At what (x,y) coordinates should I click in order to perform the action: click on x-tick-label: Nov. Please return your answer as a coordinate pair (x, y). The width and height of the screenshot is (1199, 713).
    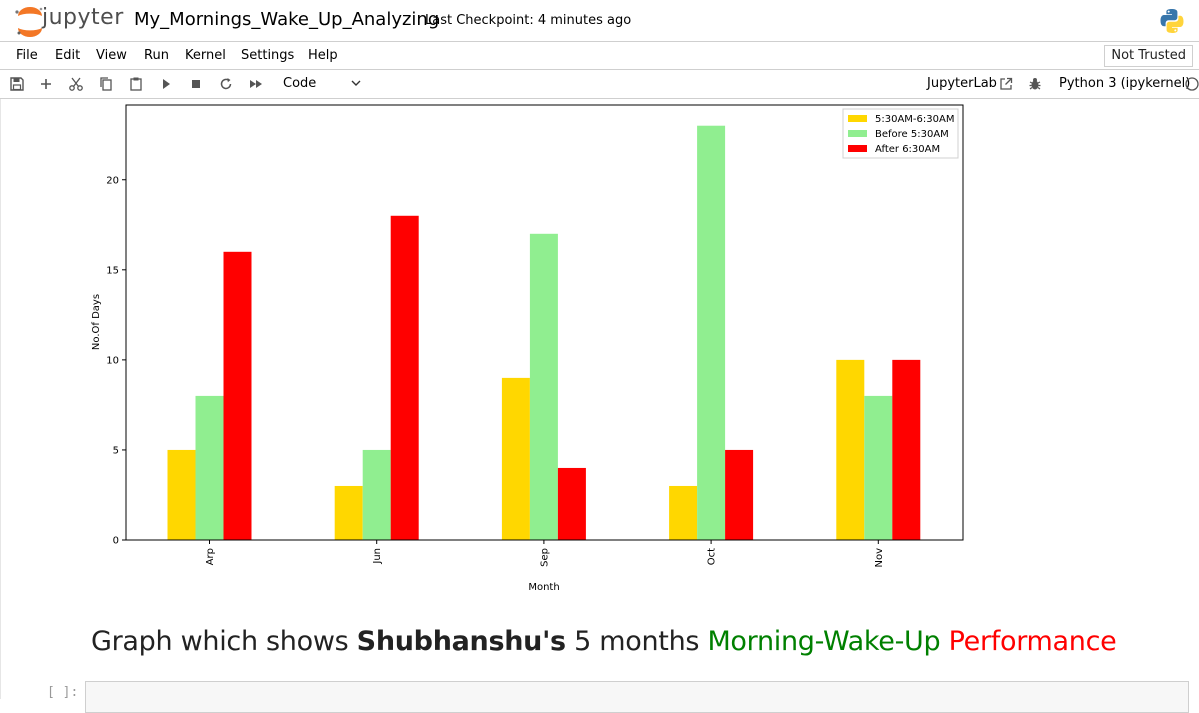
    Looking at the image, I should click on (879, 558).